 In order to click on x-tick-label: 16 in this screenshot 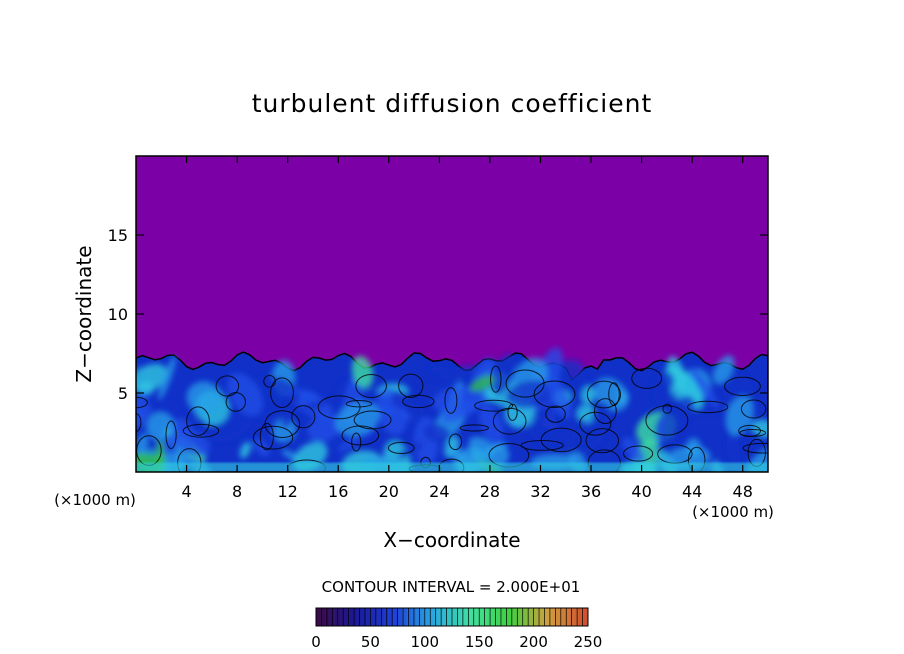, I will do `click(338, 491)`.